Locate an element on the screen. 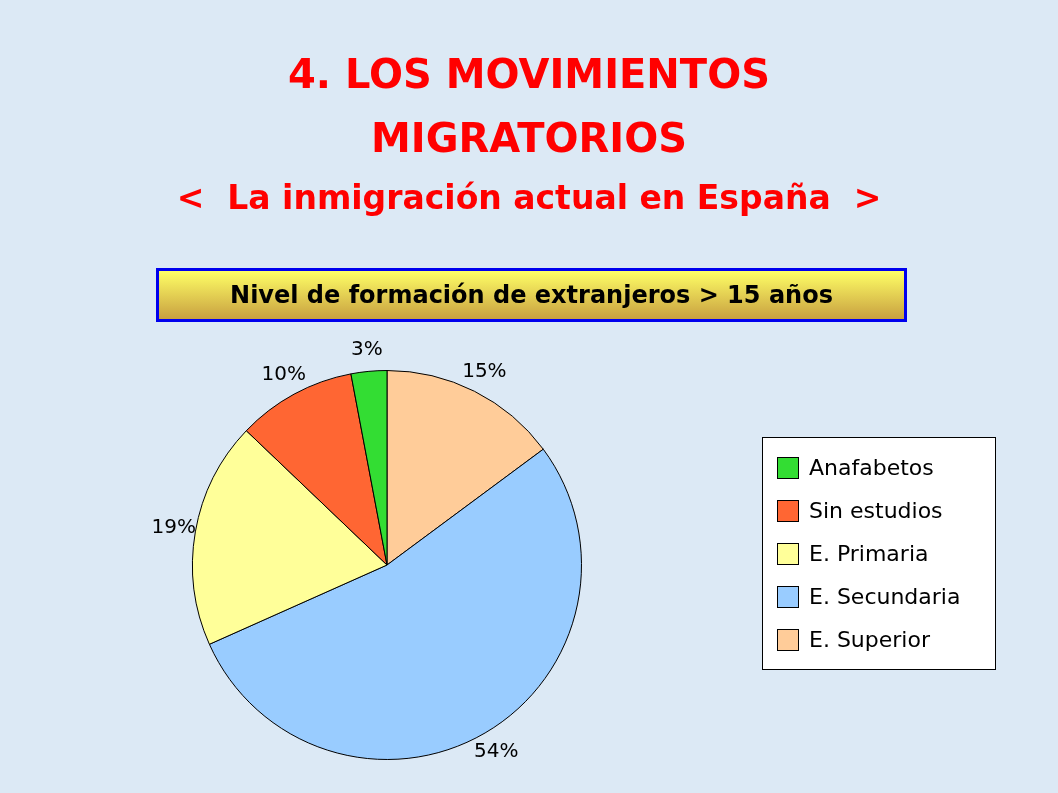  legend-label: Sin estudios is located at coordinates (876, 510).